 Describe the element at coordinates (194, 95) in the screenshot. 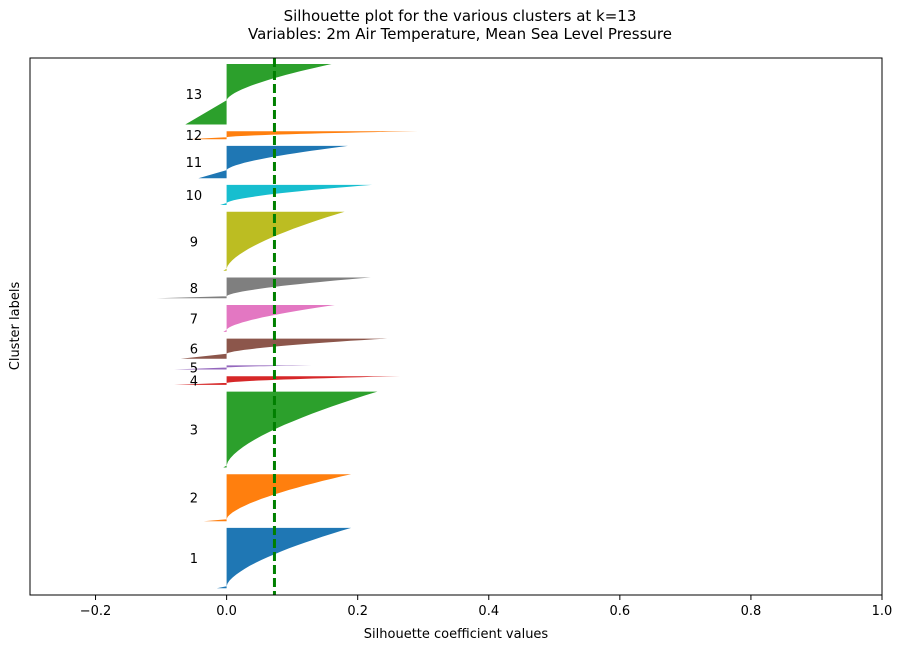

I see `cluster-label-13: 13` at that location.